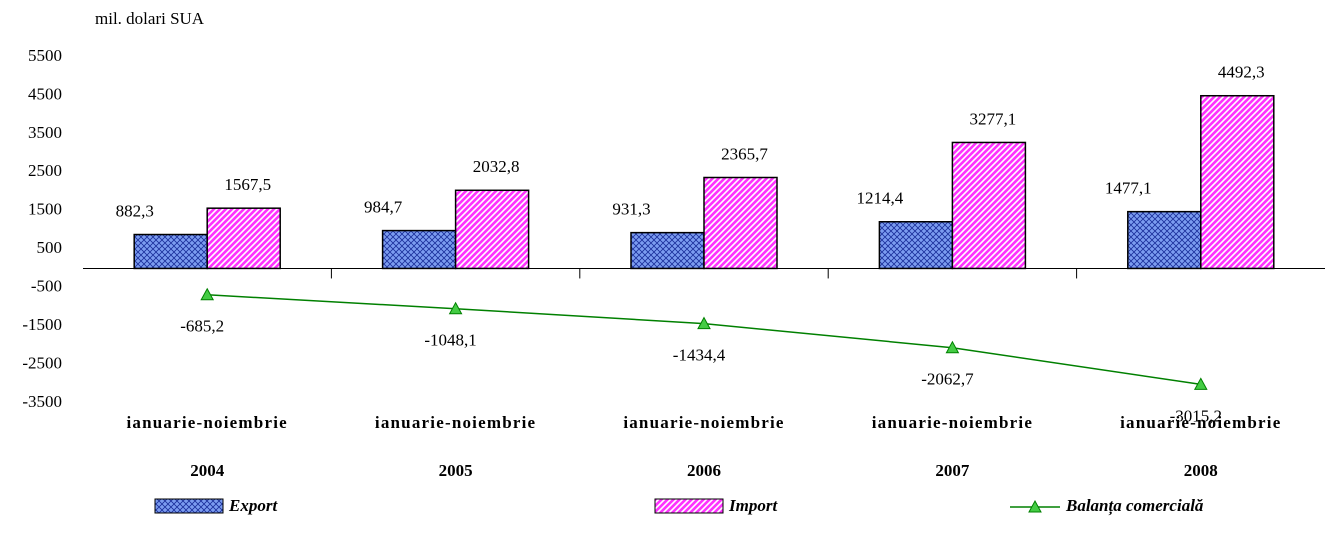 The height and width of the screenshot is (545, 1325). I want to click on data-label: 984,7, so click(383, 206).